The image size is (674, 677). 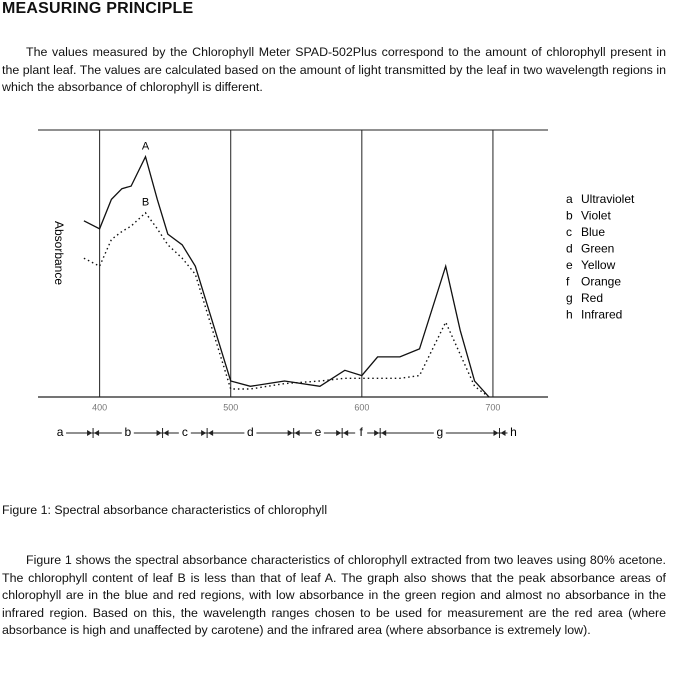 I want to click on band-letter: h, so click(x=513, y=432).